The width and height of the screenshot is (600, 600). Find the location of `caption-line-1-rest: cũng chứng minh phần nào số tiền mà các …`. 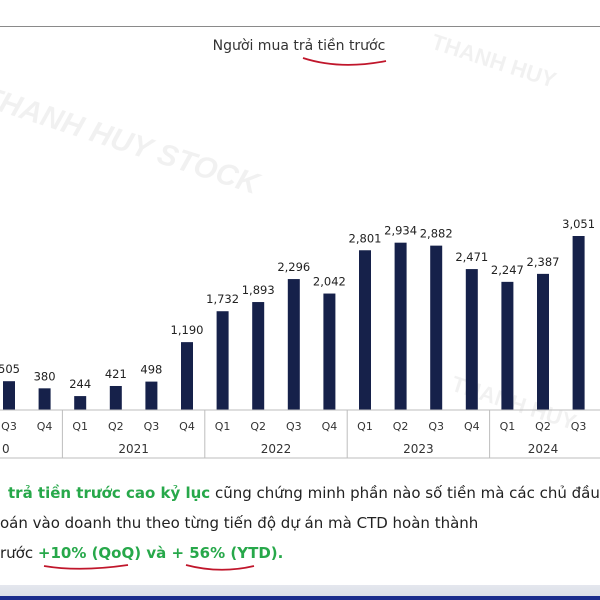

caption-line-1-rest: cũng chứng minh phần nào số tiền mà các … is located at coordinates (405, 493).